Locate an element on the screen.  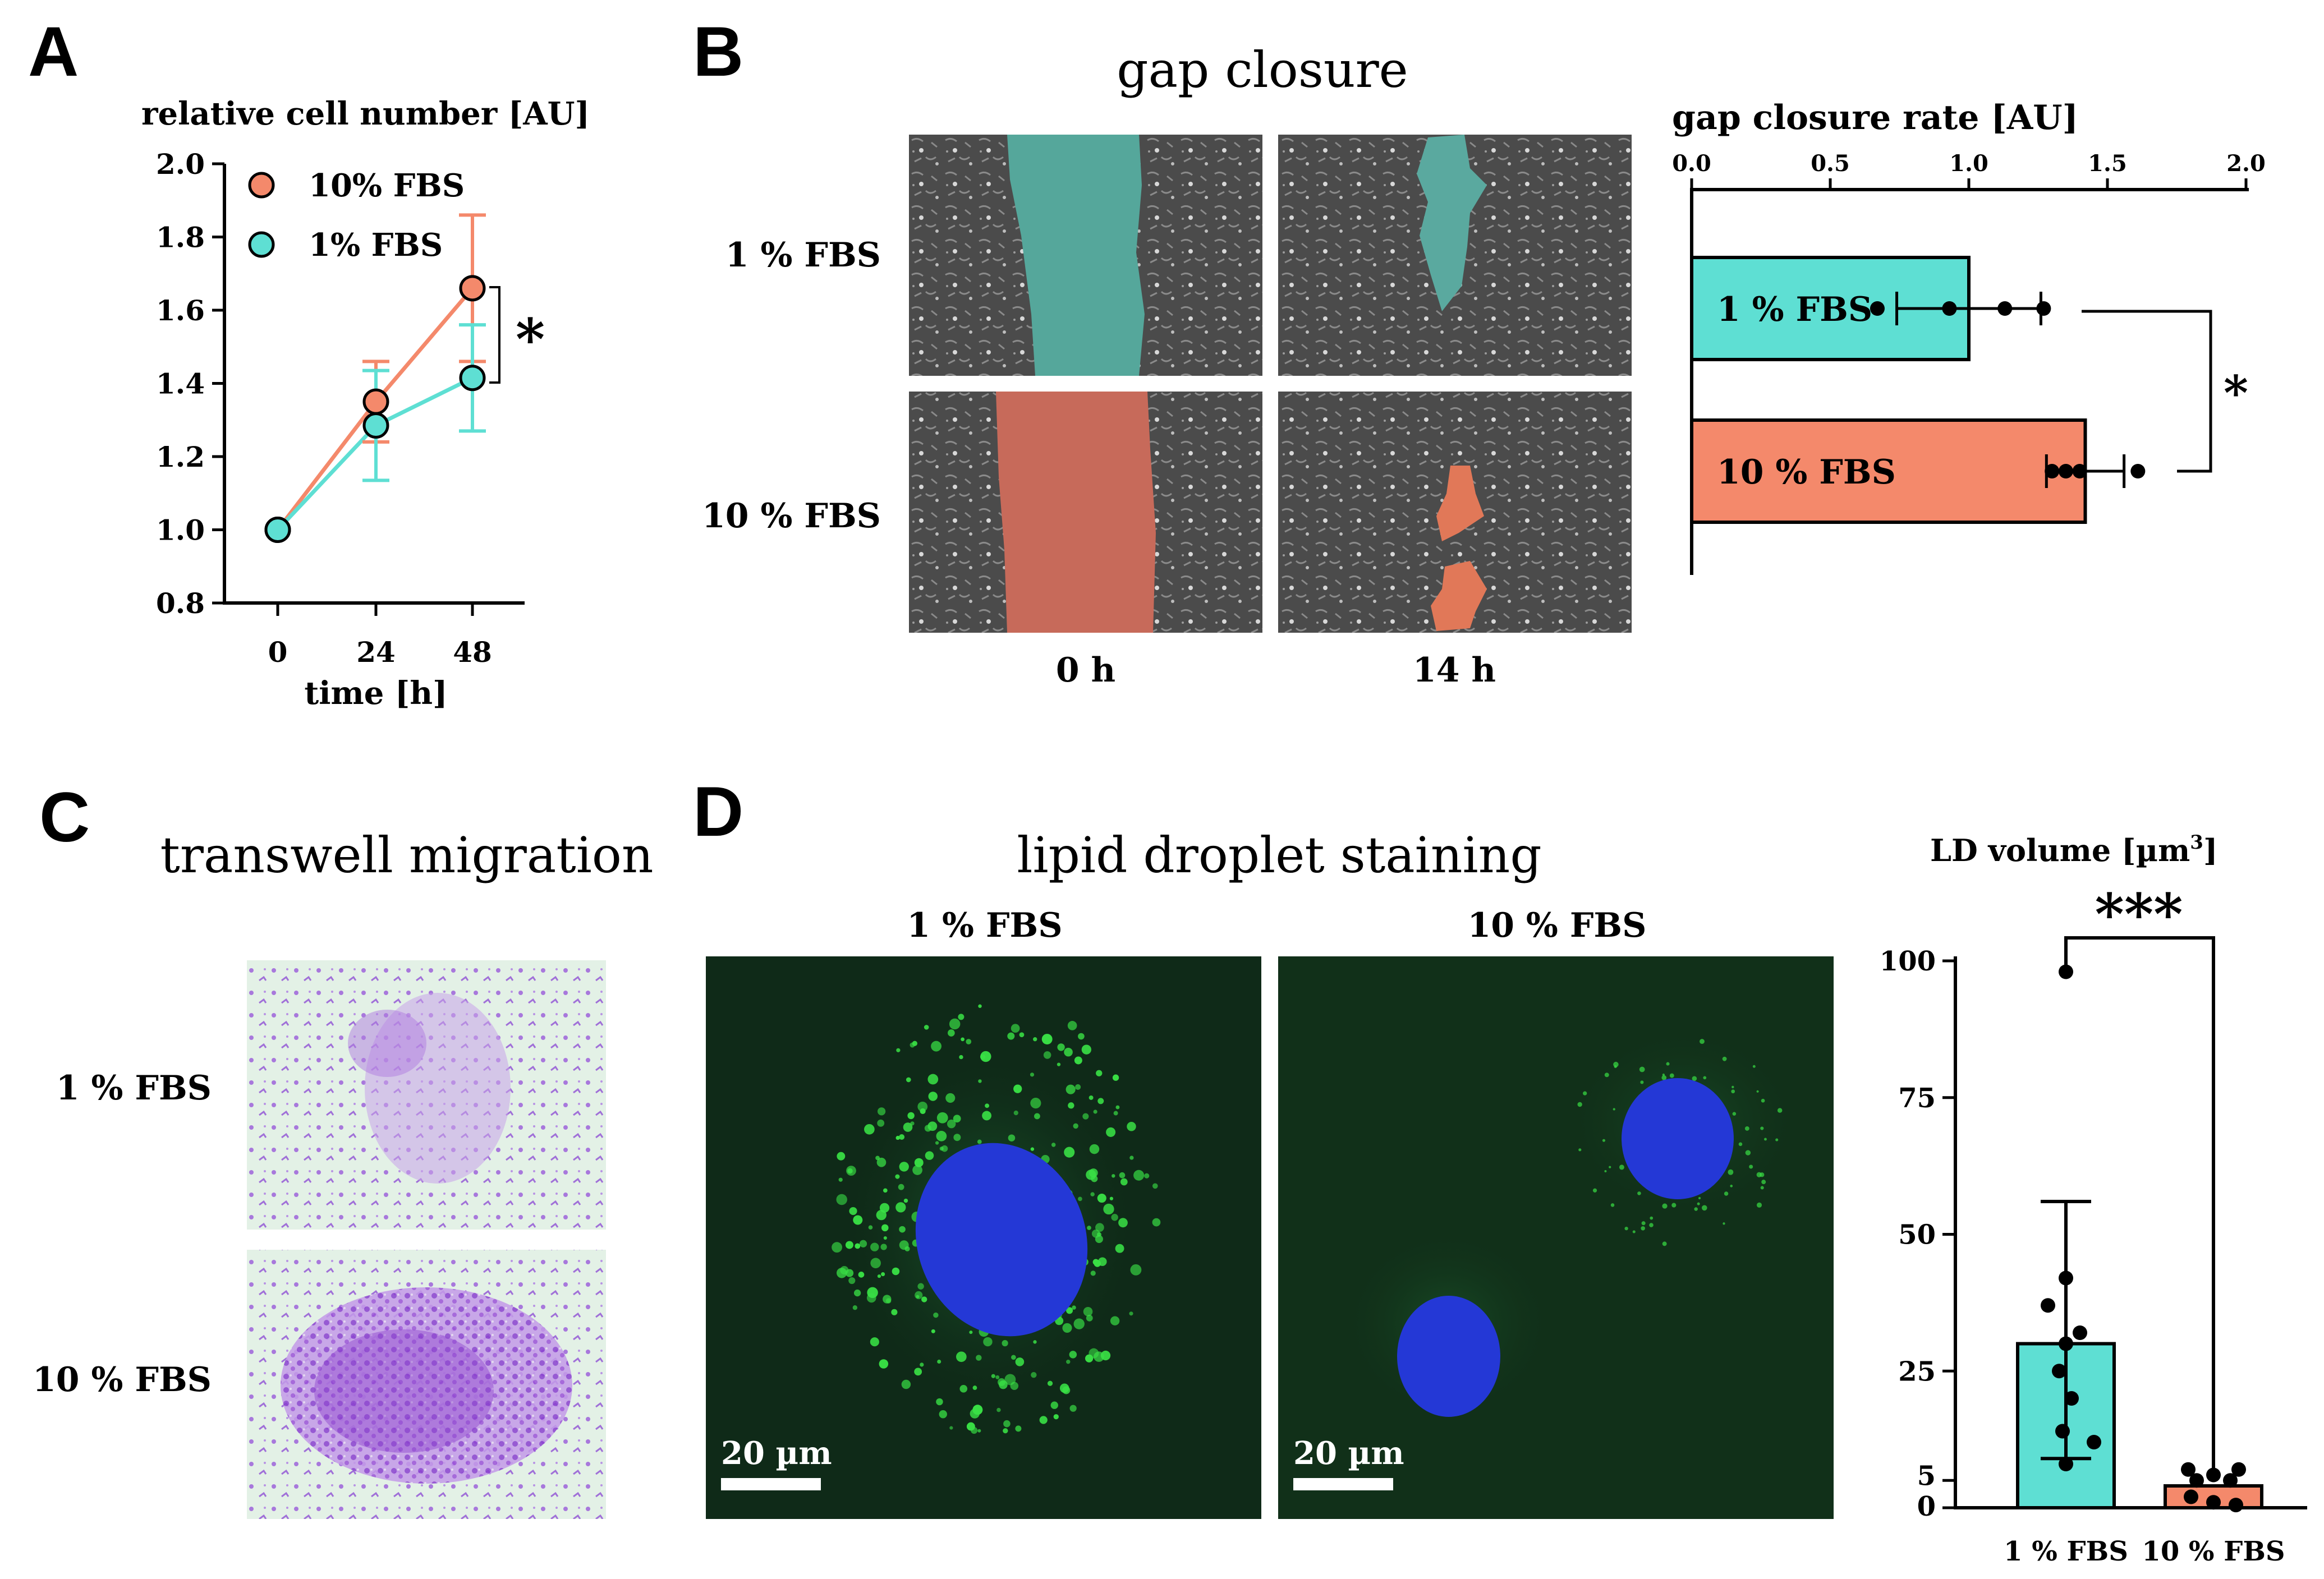
chart-a-point-fbs10 is located at coordinates (472, 289).